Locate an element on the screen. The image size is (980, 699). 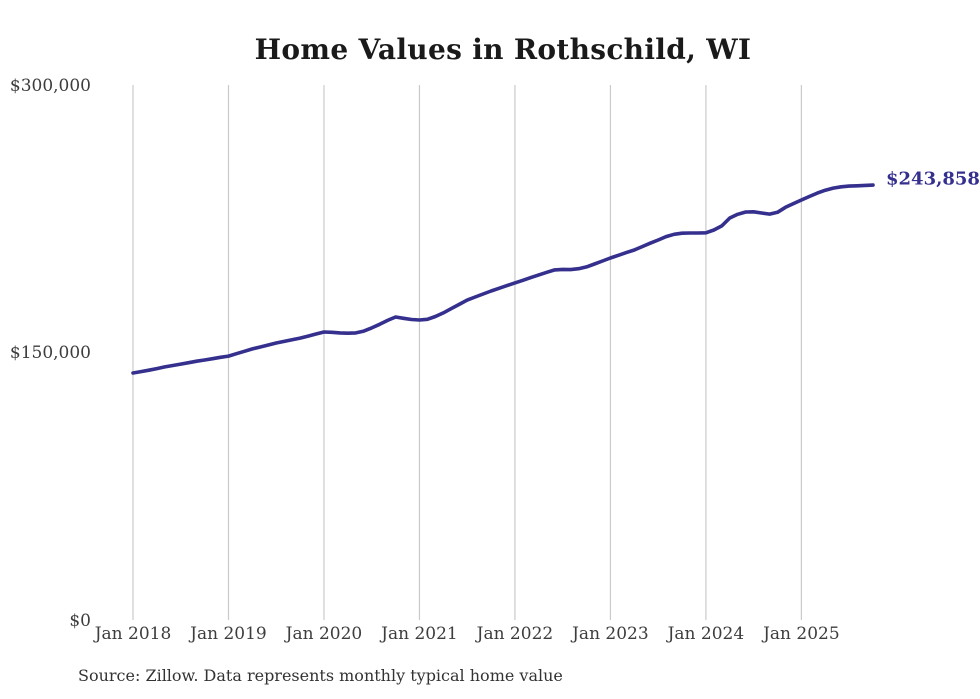
x-axis-tick-label: Jan 2022 is located at coordinates (515, 634).